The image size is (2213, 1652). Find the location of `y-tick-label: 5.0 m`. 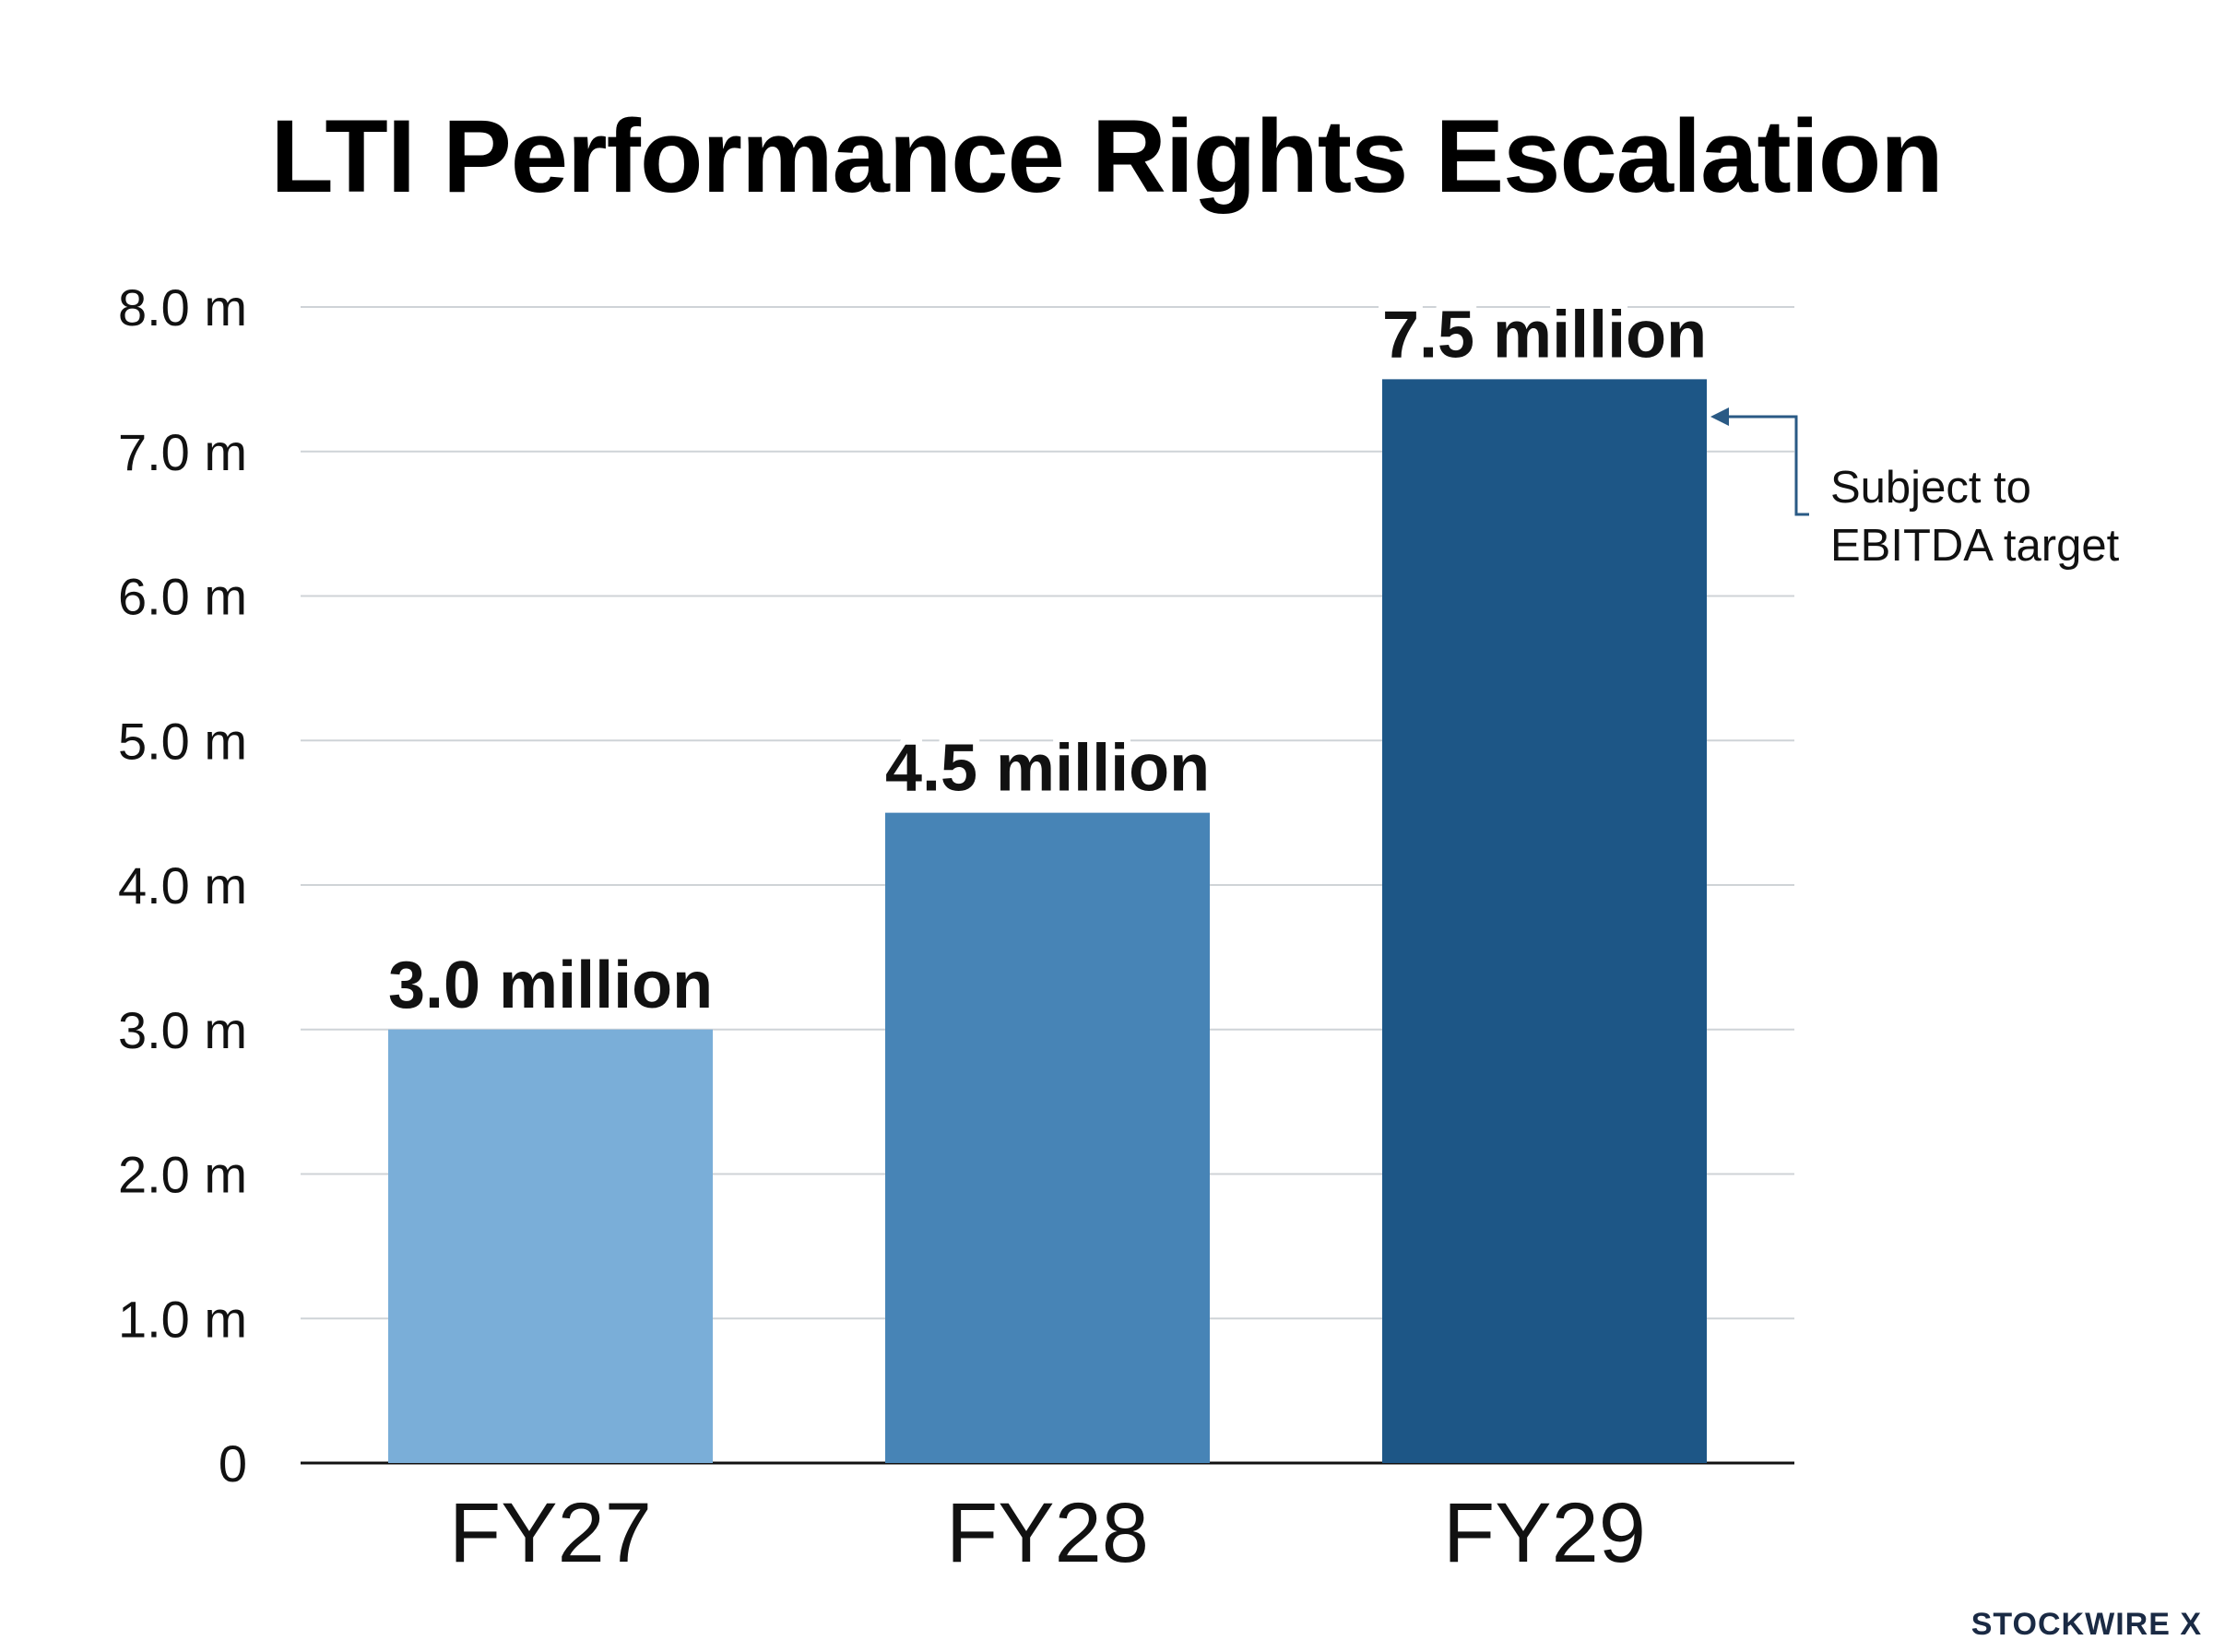

y-tick-label: 5.0 m is located at coordinates (182, 741).